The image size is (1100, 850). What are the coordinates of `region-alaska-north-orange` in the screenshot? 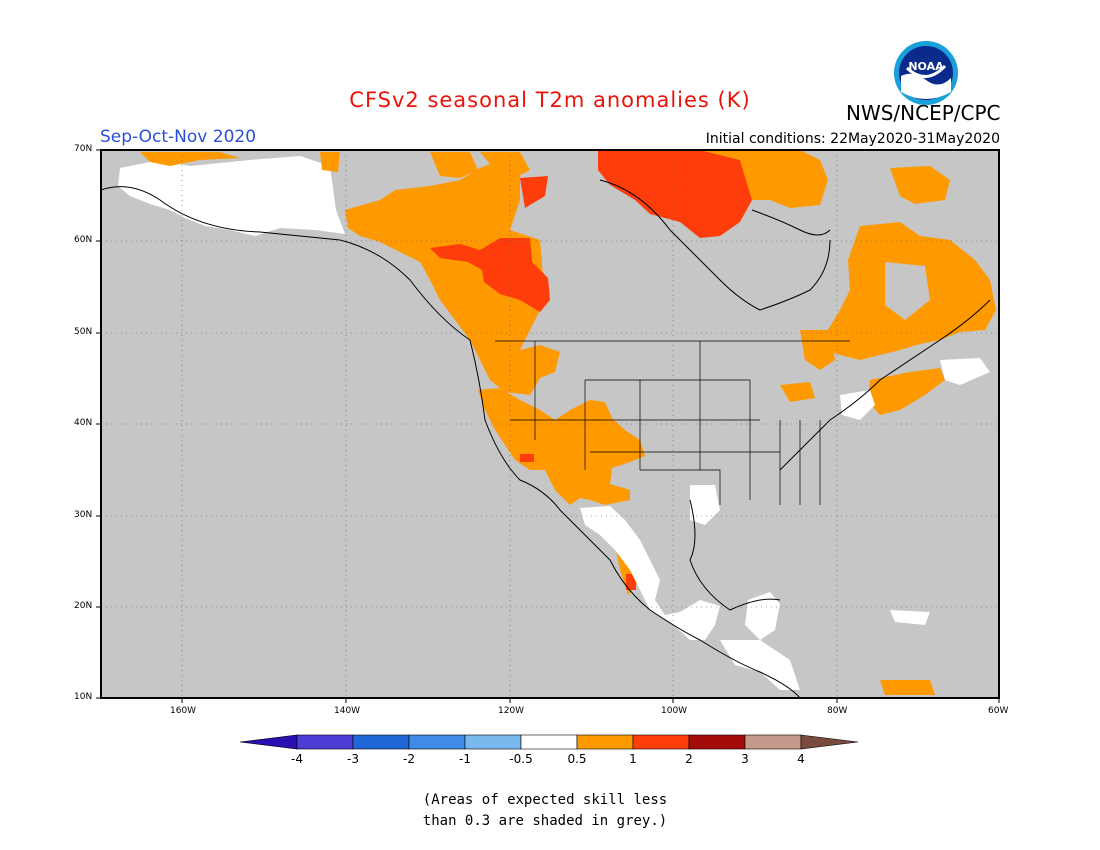 It's located at (190, 159).